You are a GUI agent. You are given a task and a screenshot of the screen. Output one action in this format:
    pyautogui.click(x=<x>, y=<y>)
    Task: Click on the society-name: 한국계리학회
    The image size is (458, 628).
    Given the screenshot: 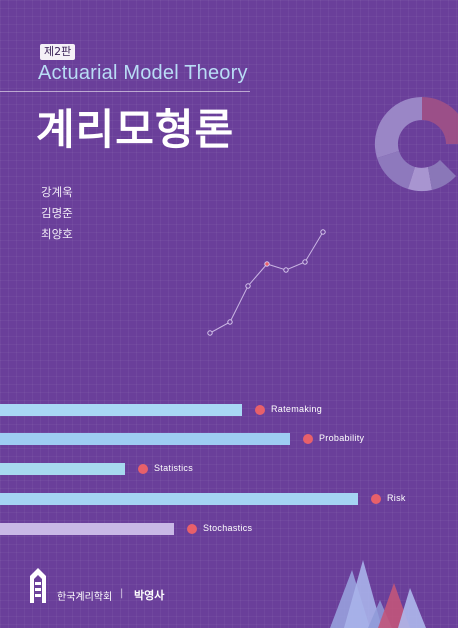 What is the action you would take?
    pyautogui.click(x=85, y=597)
    